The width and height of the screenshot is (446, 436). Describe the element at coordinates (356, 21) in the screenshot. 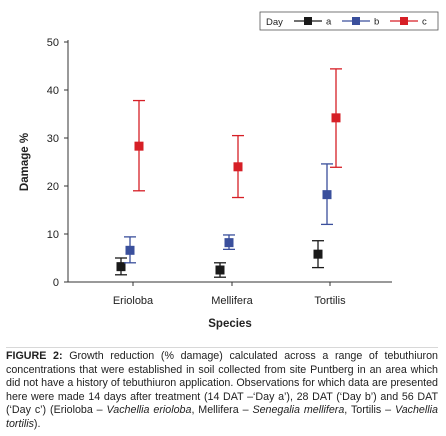

I see `legend-marker-b` at that location.